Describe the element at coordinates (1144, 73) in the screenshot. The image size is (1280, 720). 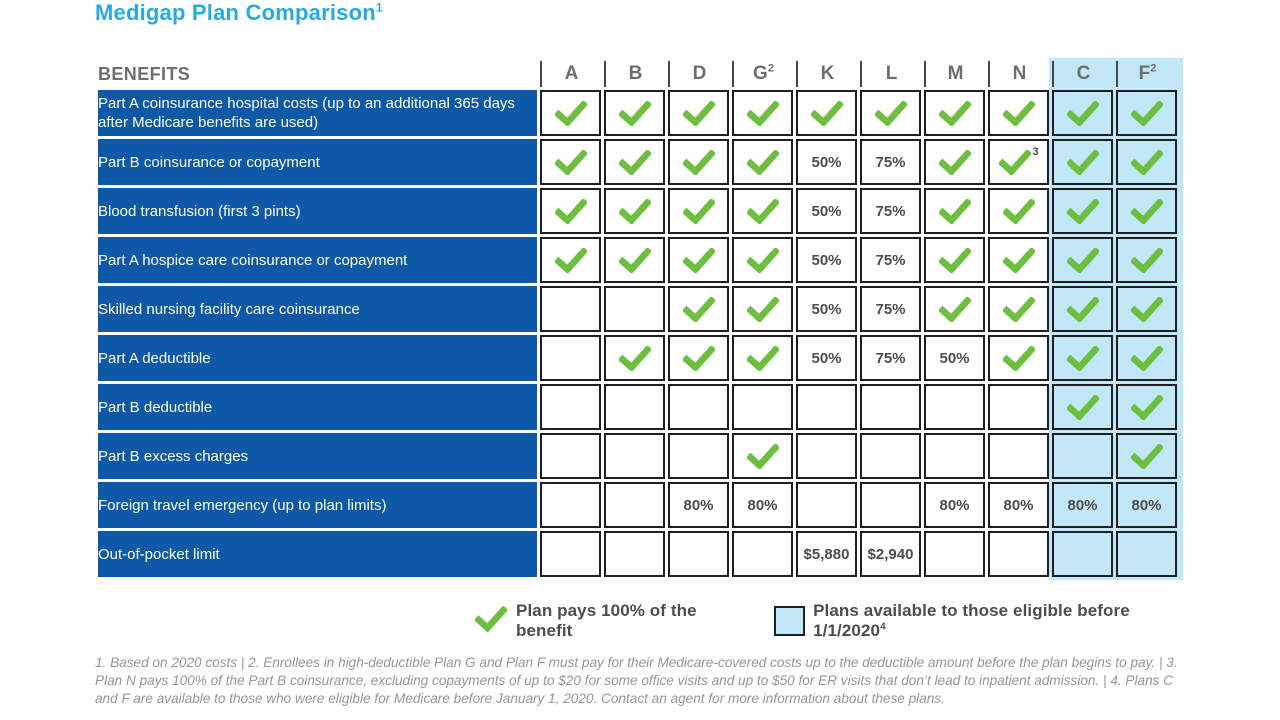
I see `plan-letter: F` at that location.